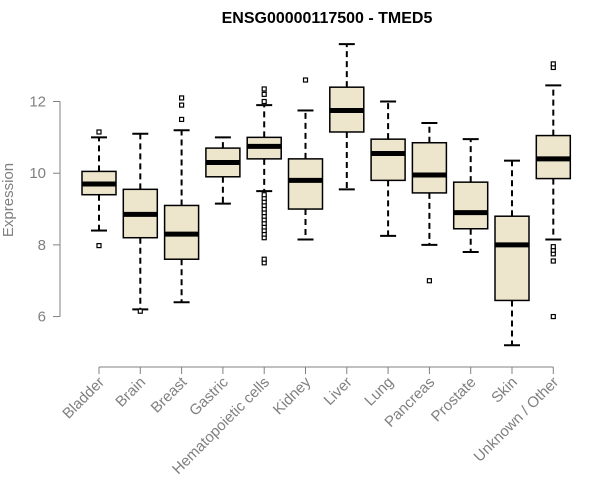 The width and height of the screenshot is (600, 500). What do you see at coordinates (42, 317) in the screenshot?
I see `y-tick-label: 6` at bounding box center [42, 317].